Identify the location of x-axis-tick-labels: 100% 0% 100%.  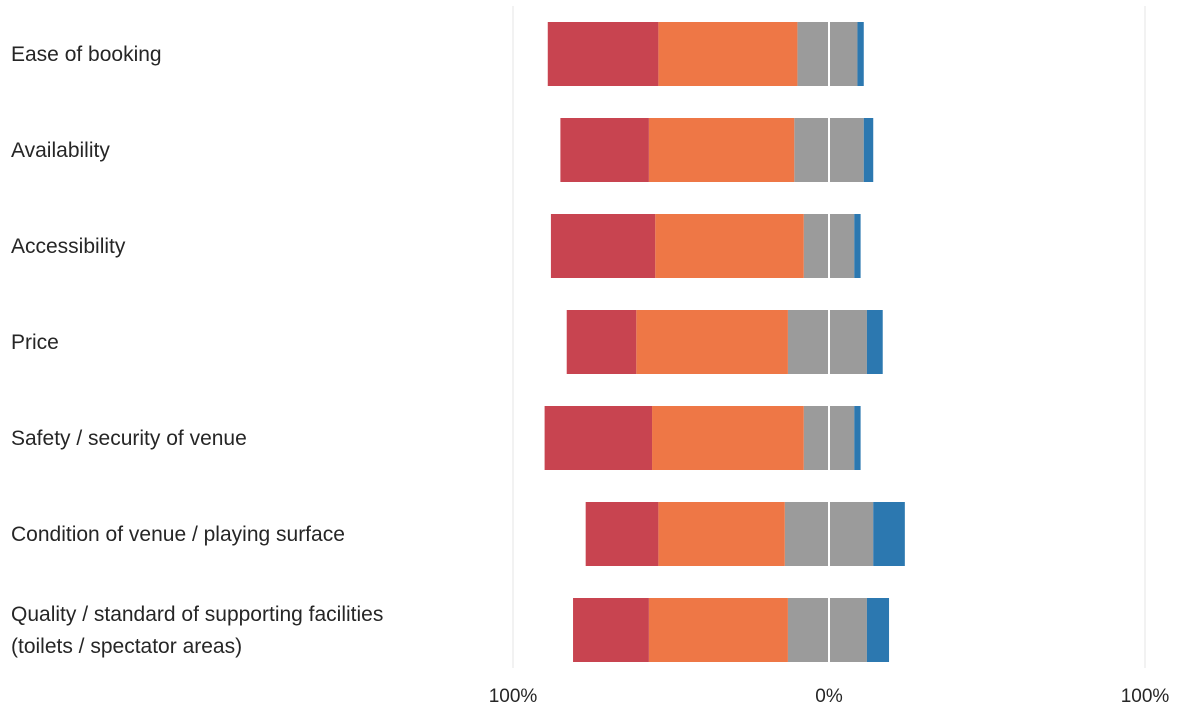
(829, 696).